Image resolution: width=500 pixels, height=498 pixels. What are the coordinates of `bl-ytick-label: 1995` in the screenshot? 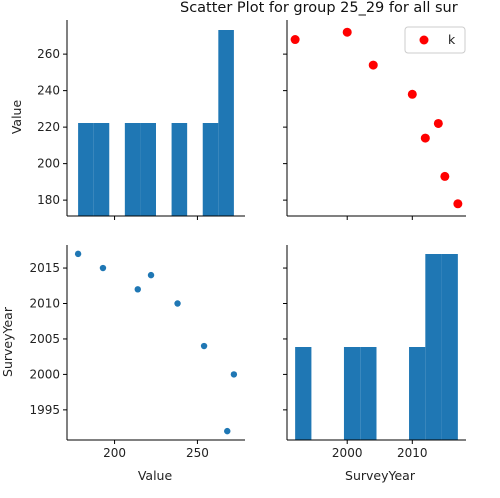 It's located at (44, 410).